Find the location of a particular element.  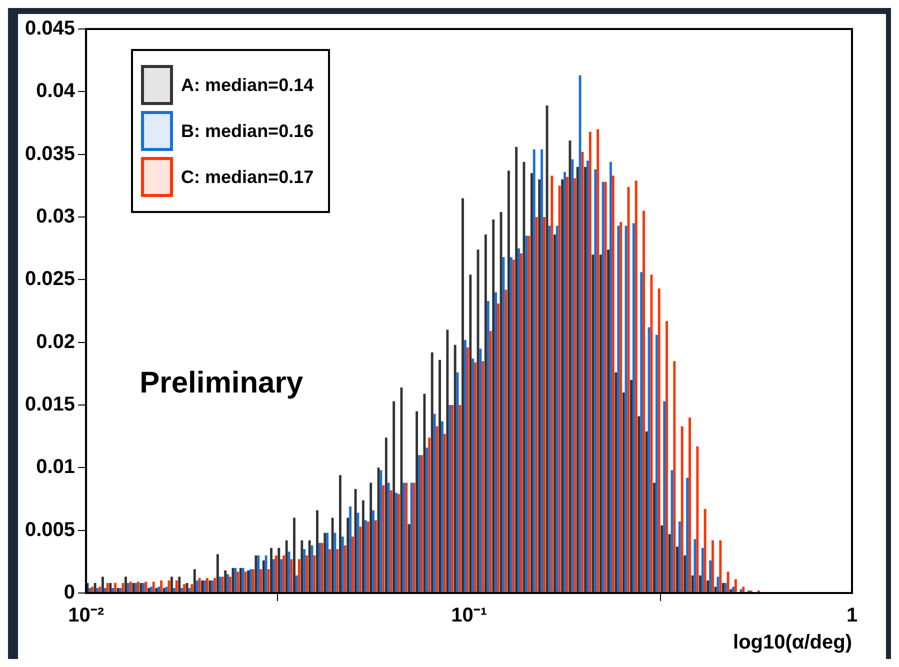

y-tick-label: 0.025 is located at coordinates (50, 279).